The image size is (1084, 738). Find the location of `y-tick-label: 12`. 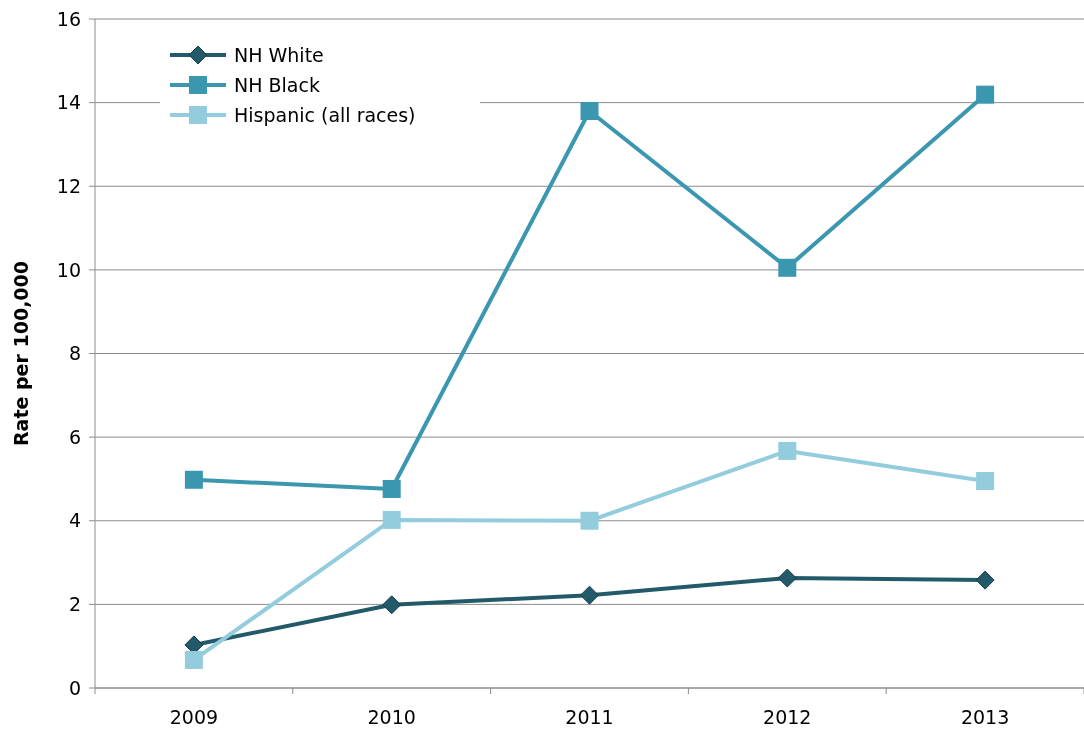

y-tick-label: 12 is located at coordinates (68, 185).